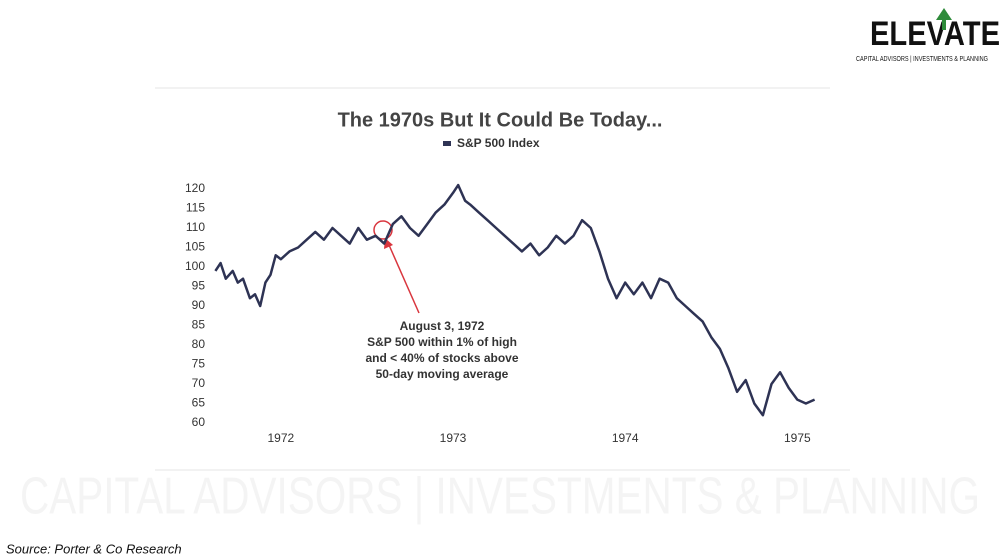  What do you see at coordinates (441, 358) in the screenshot?
I see `annotation-text: and < 40% of stocks above` at bounding box center [441, 358].